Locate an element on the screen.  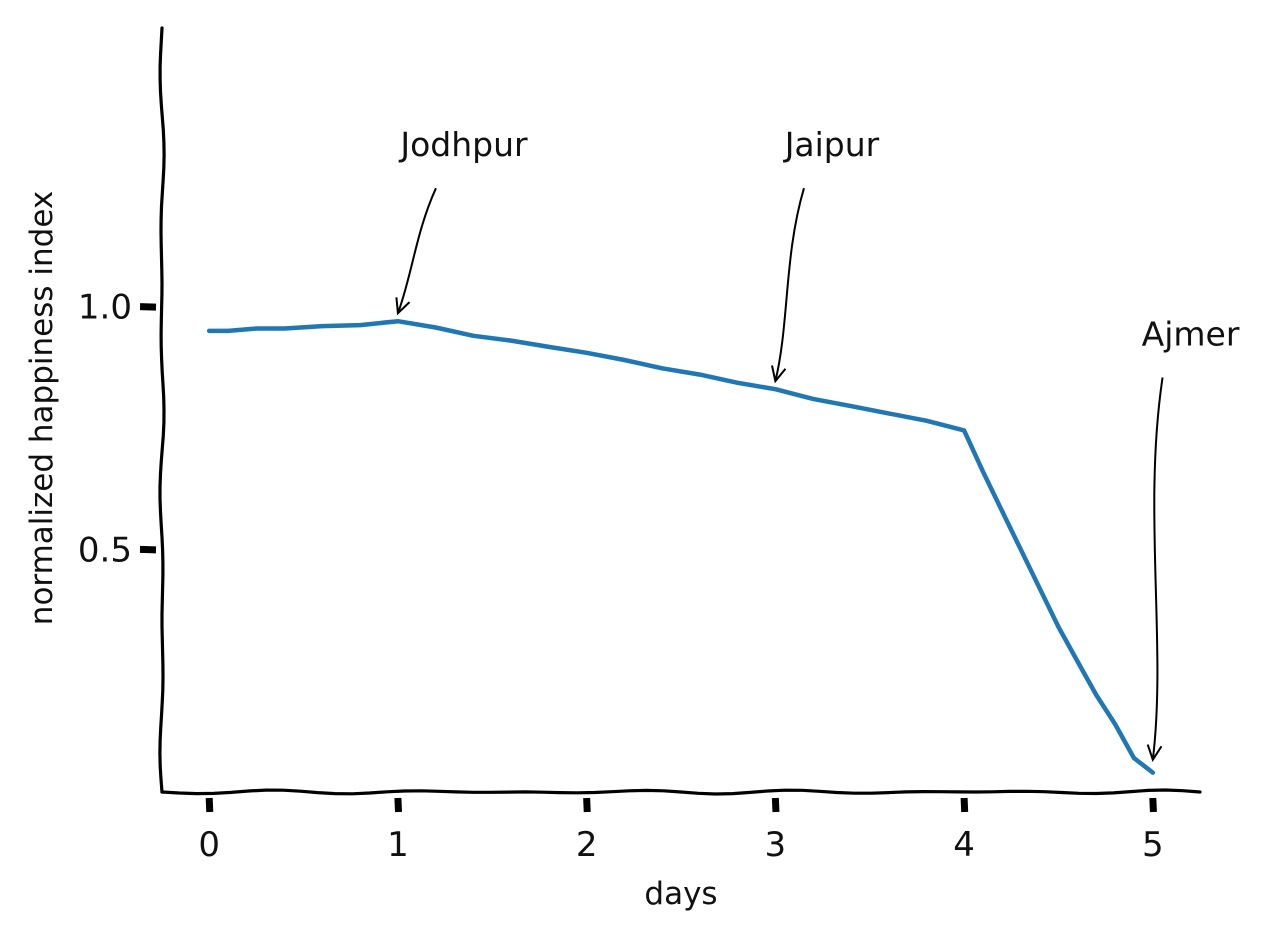
annotation-label: Jaipur is located at coordinates (831, 144).